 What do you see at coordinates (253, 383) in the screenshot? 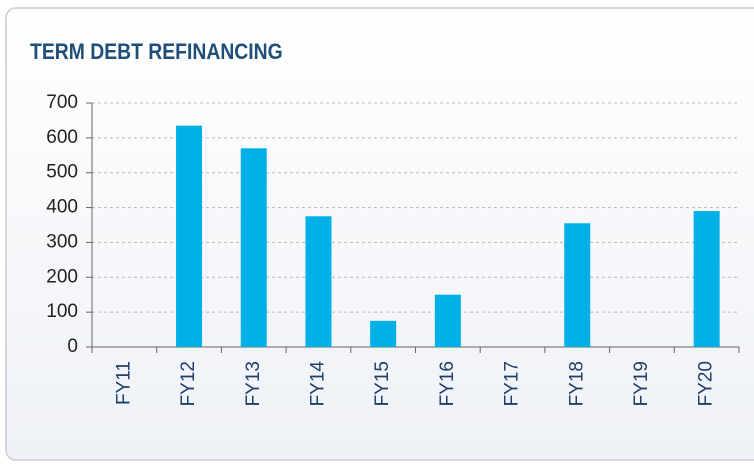
I see `x-tick-label: FY13` at bounding box center [253, 383].